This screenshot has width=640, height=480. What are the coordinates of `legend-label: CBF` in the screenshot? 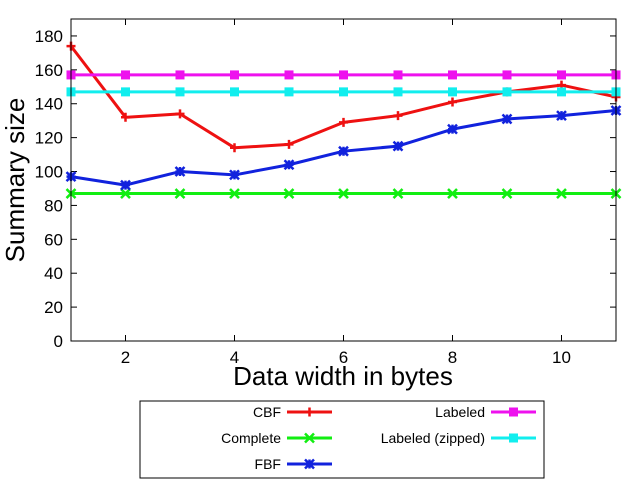 It's located at (267, 412).